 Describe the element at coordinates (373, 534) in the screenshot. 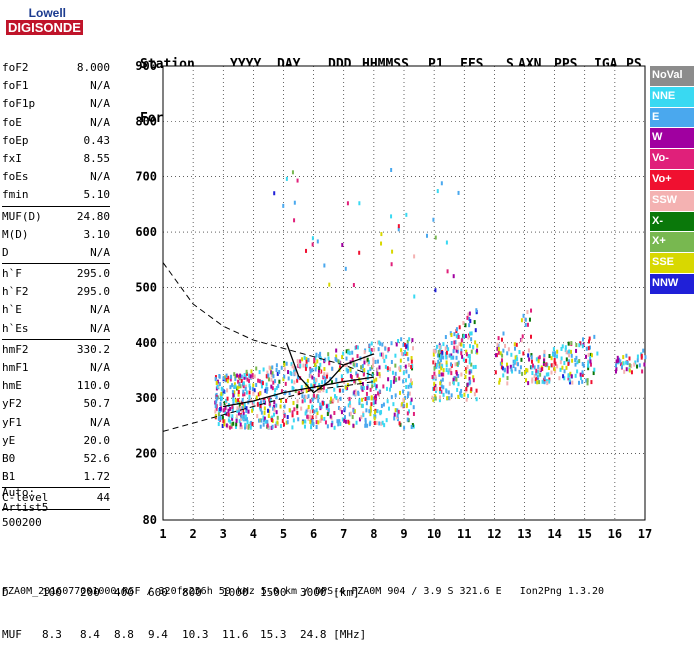

I see `x-tick-label: 8` at that location.